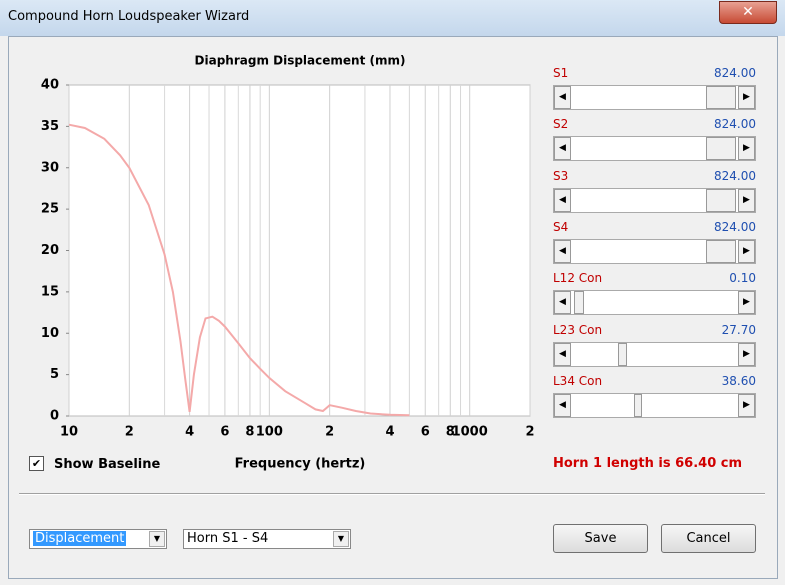  Describe the element at coordinates (300, 464) in the screenshot. I see `x-axis-label: Frequency (hertz)` at that location.